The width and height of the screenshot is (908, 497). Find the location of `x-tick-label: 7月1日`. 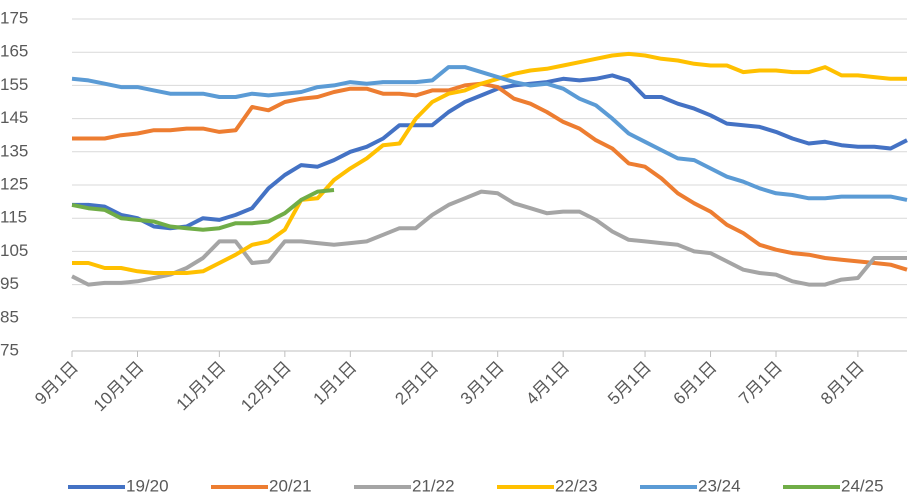

x-tick-label: 7月1日 is located at coordinates (760, 383).